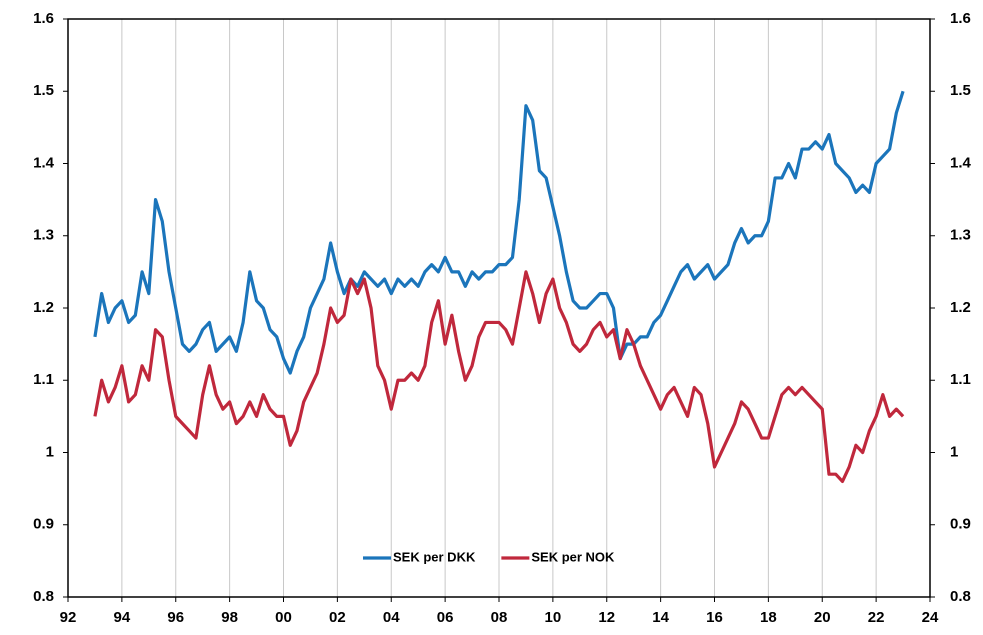 This screenshot has height=635, width=983. What do you see at coordinates (499, 617) in the screenshot?
I see `x-tick-label: 08` at bounding box center [499, 617].